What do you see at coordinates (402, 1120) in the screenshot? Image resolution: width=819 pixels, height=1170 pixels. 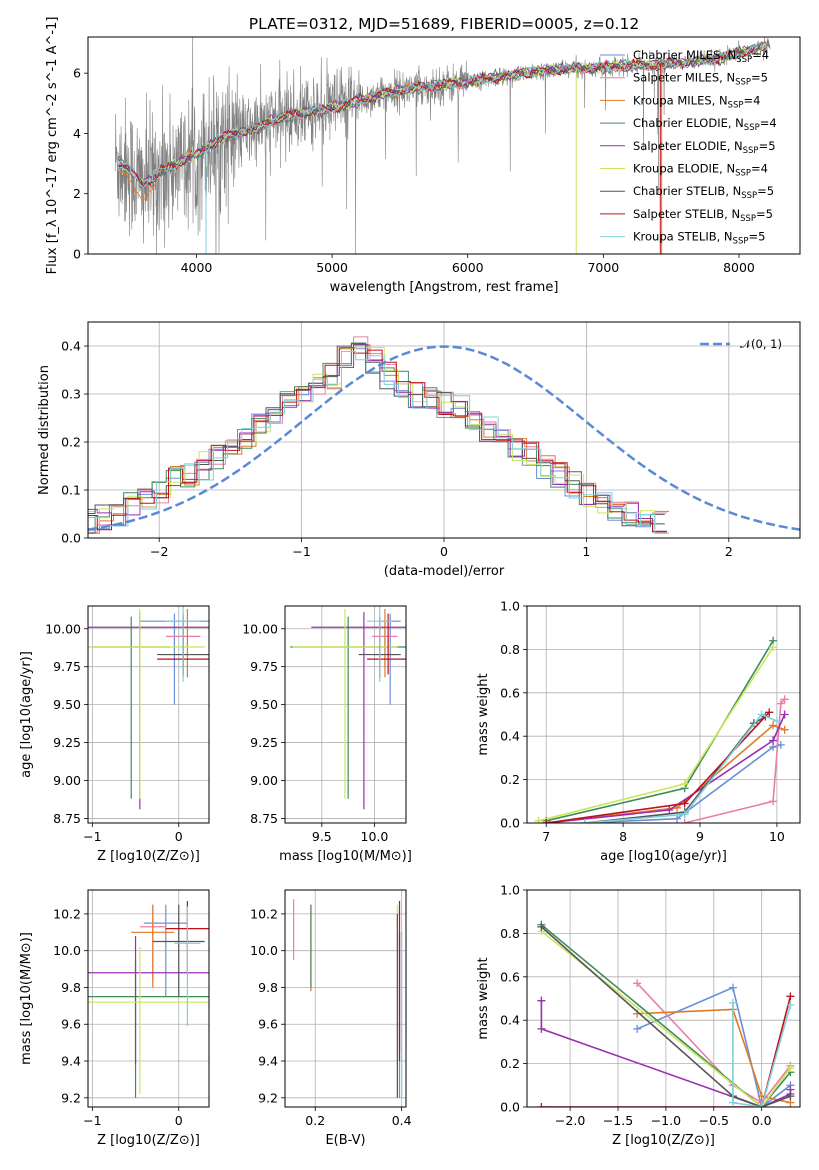 I see `x-tick-label: 0.4` at bounding box center [402, 1120].